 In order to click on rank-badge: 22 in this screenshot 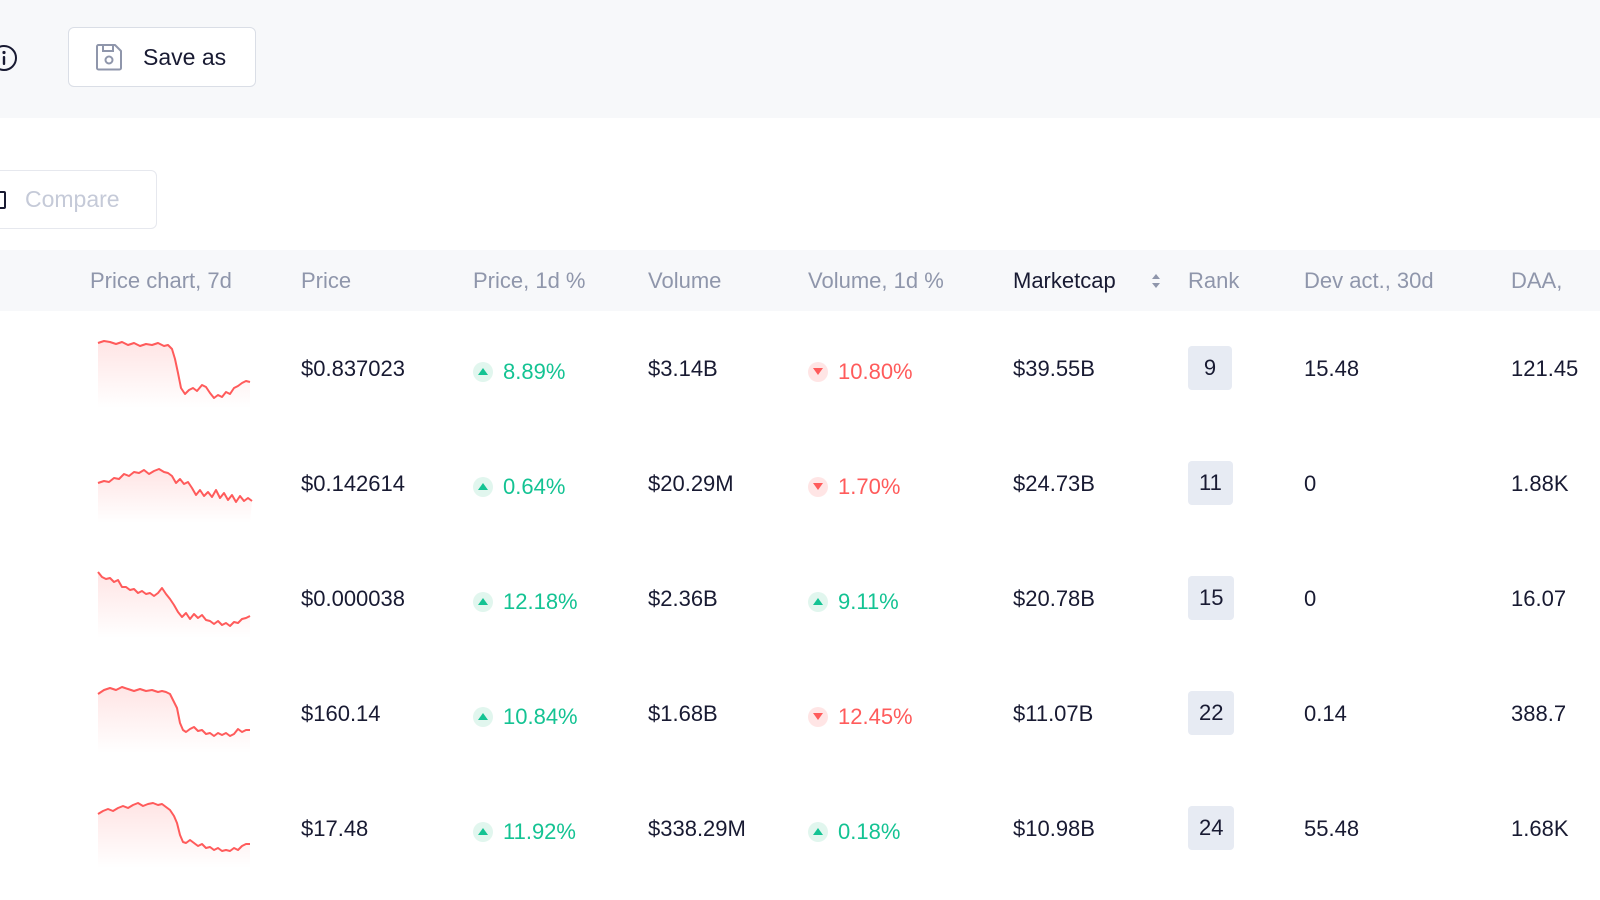, I will do `click(1211, 713)`.